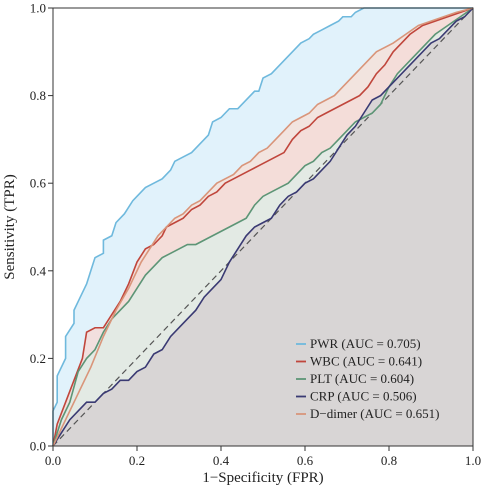 This screenshot has height=490, width=489. Describe the element at coordinates (363, 396) in the screenshot. I see `legend-entry: CRP (AUC = 0.506)` at that location.